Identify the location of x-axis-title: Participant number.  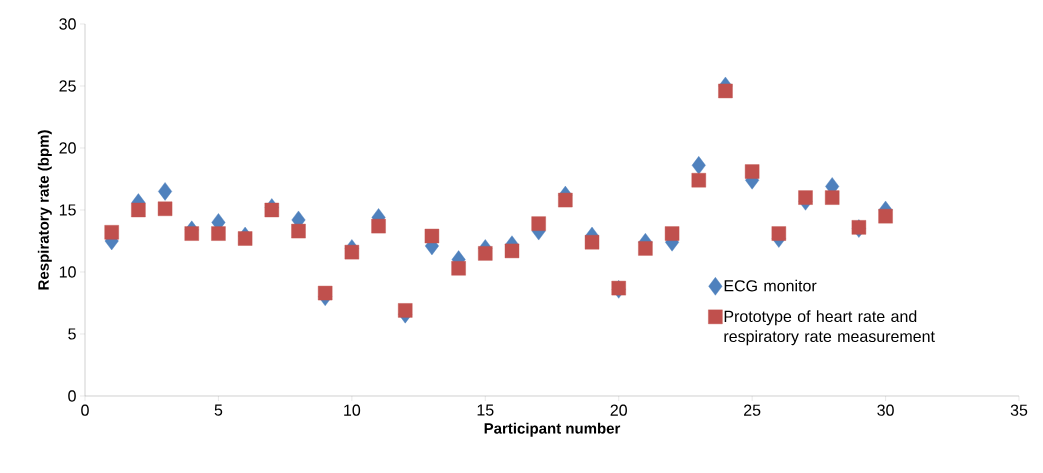
(552, 429).